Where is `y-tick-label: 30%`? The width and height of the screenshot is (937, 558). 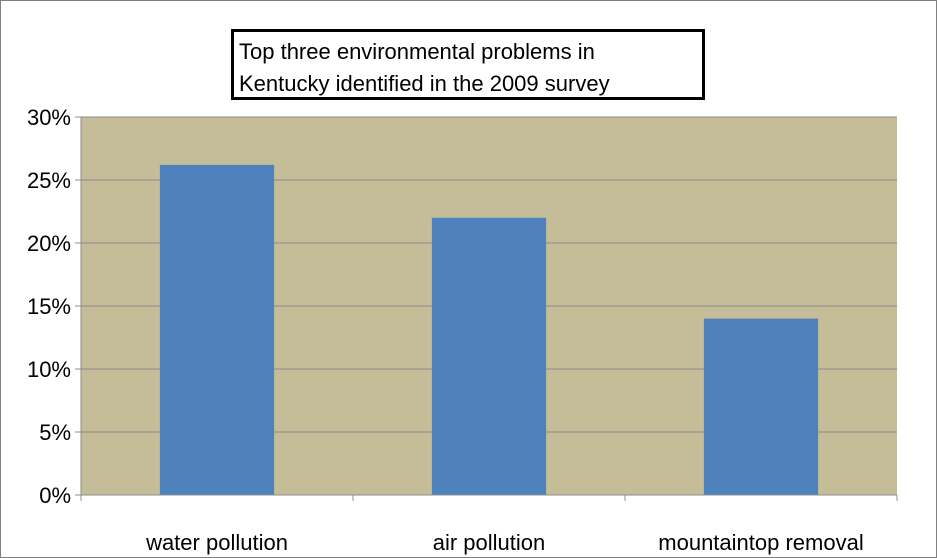 y-tick-label: 30% is located at coordinates (49, 117).